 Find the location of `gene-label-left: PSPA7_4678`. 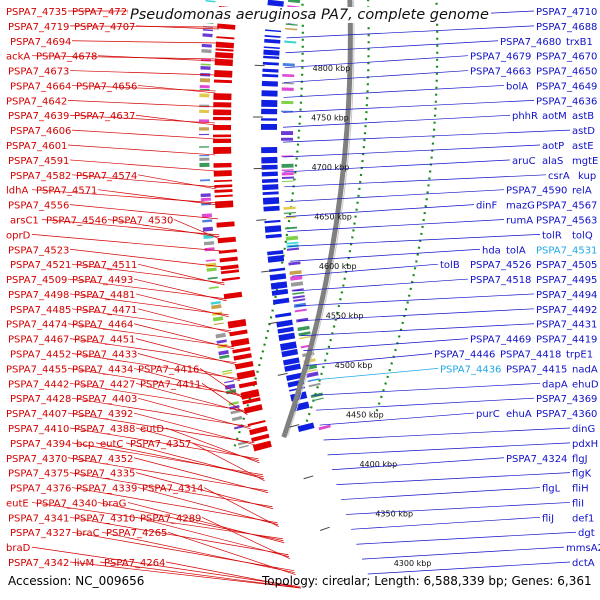

gene-label-left: PSPA7_4678 is located at coordinates (66, 57).